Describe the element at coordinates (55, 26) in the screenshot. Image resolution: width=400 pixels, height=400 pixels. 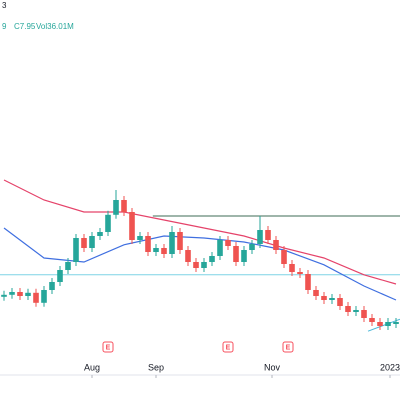
I see `volume-value: Vol36.01M` at that location.